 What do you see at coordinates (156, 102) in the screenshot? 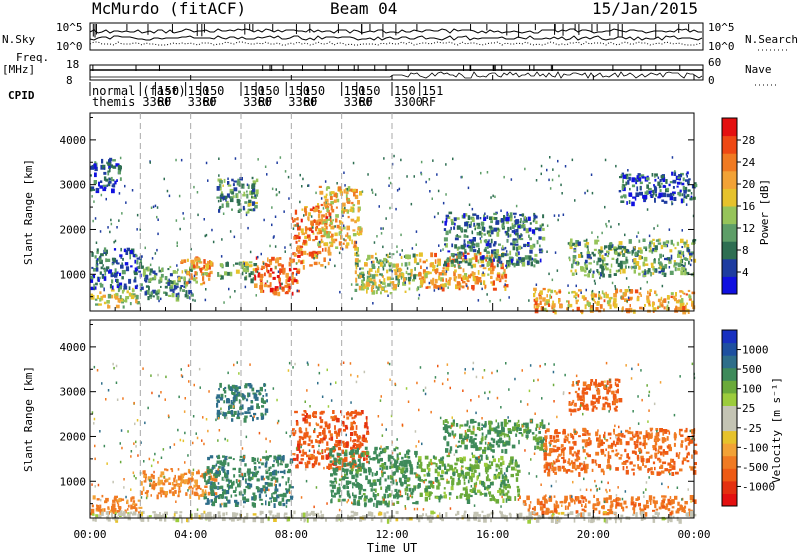
I see `cpid-row2: 3360` at bounding box center [156, 102].